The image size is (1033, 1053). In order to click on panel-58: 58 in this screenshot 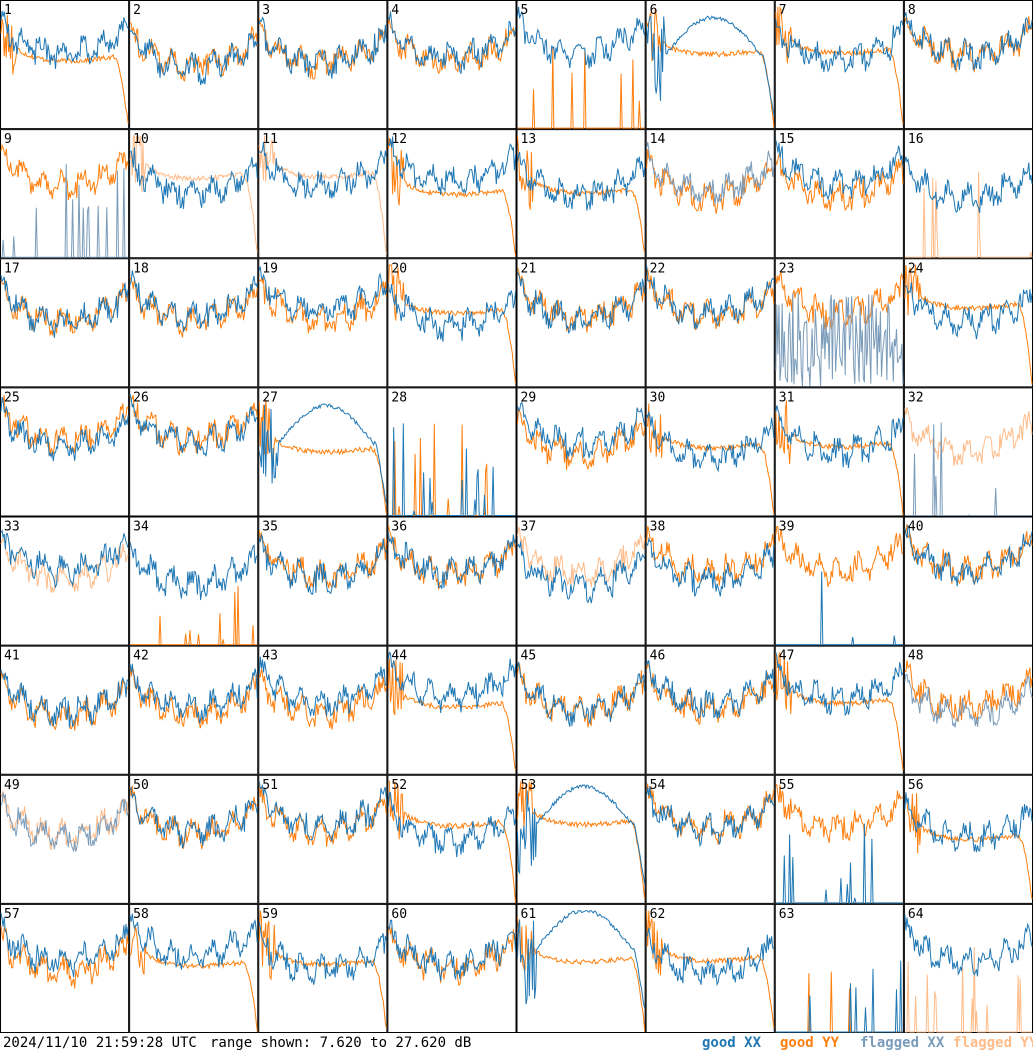, I will do `click(194, 968)`.